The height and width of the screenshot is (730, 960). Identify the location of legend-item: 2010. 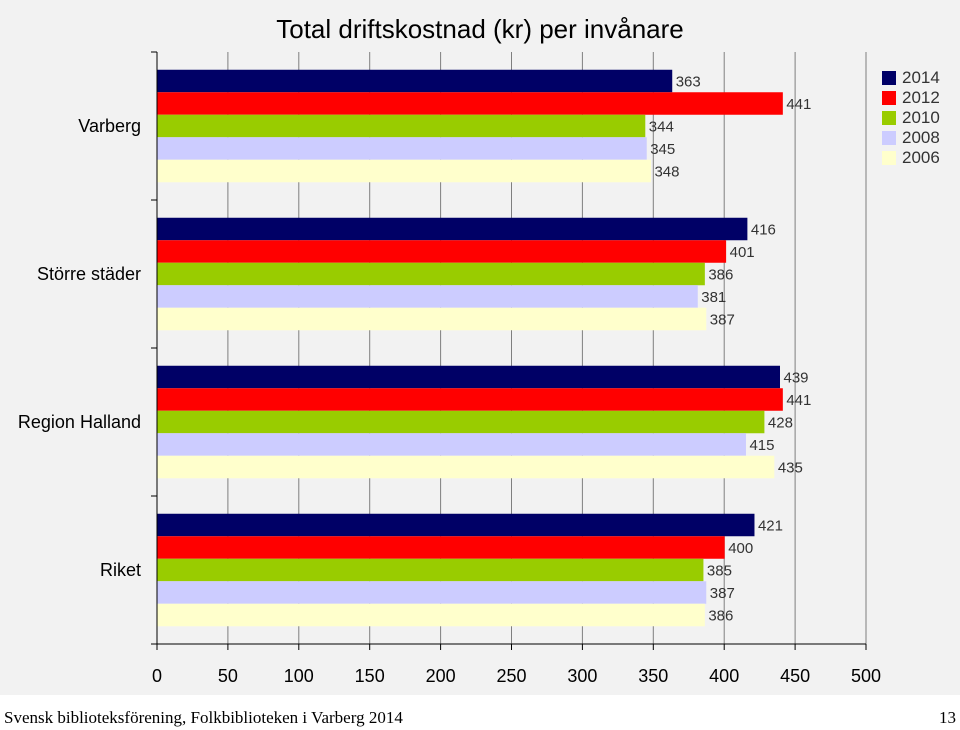
(911, 118).